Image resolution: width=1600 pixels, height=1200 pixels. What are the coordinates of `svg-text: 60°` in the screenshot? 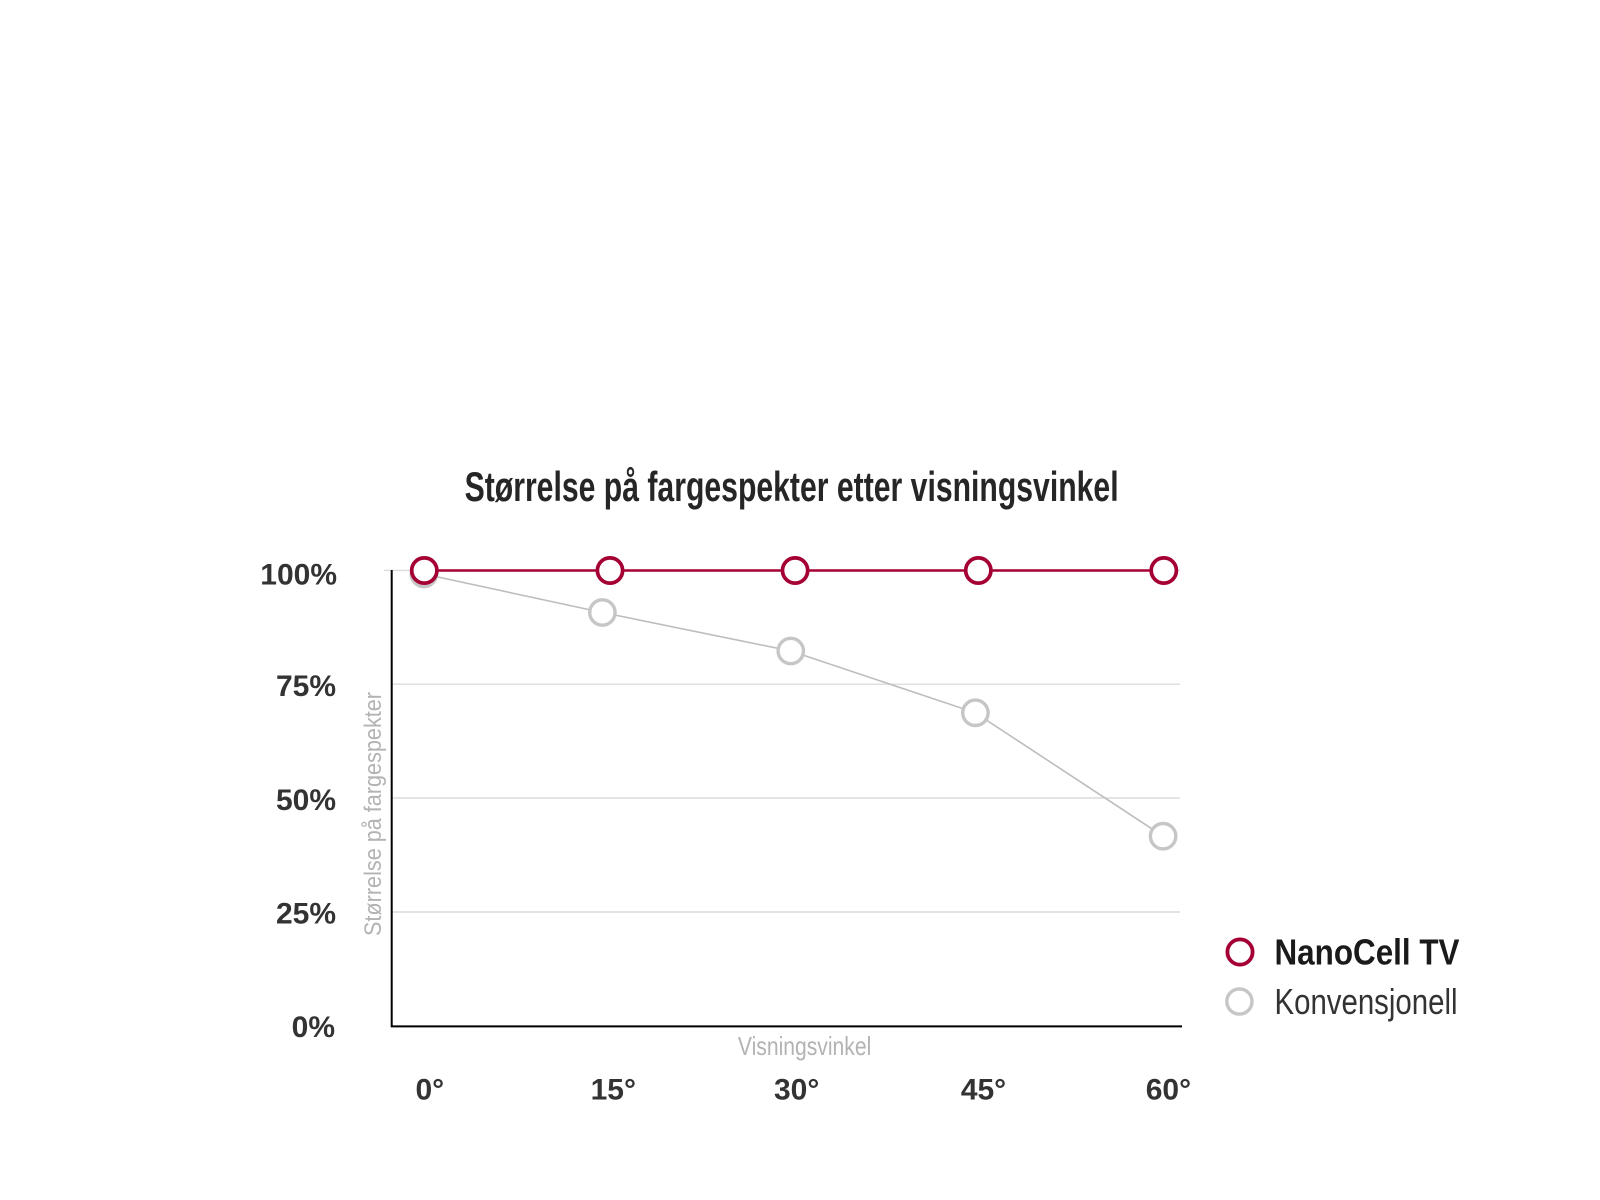 It's located at (1168, 1090).